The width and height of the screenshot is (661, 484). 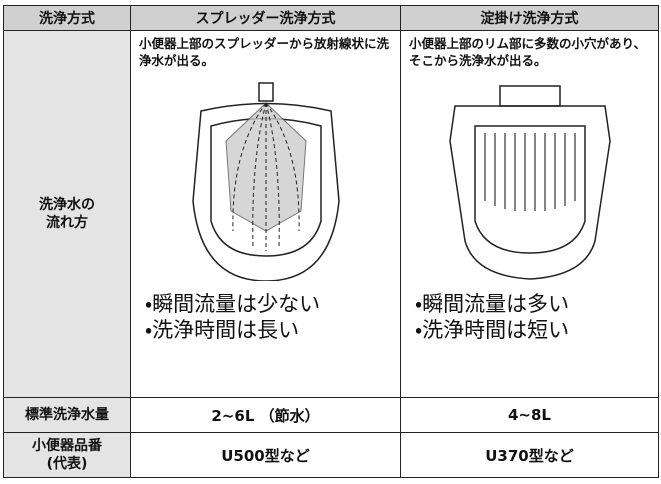 I want to click on value-cell: 4~8L, so click(x=529, y=415).